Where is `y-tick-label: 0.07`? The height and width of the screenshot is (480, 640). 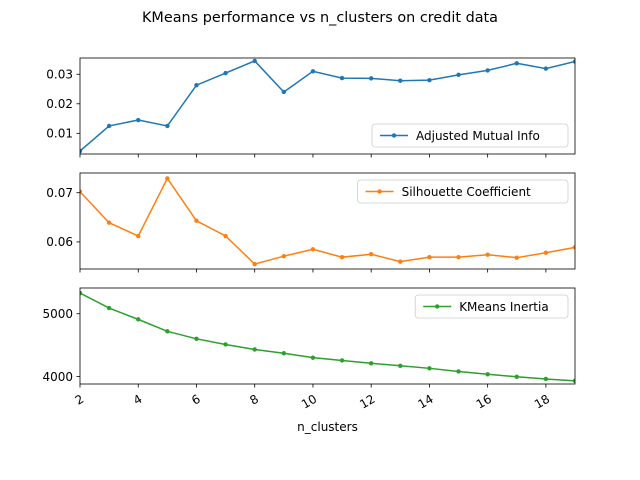 y-tick-label: 0.07 is located at coordinates (59, 193).